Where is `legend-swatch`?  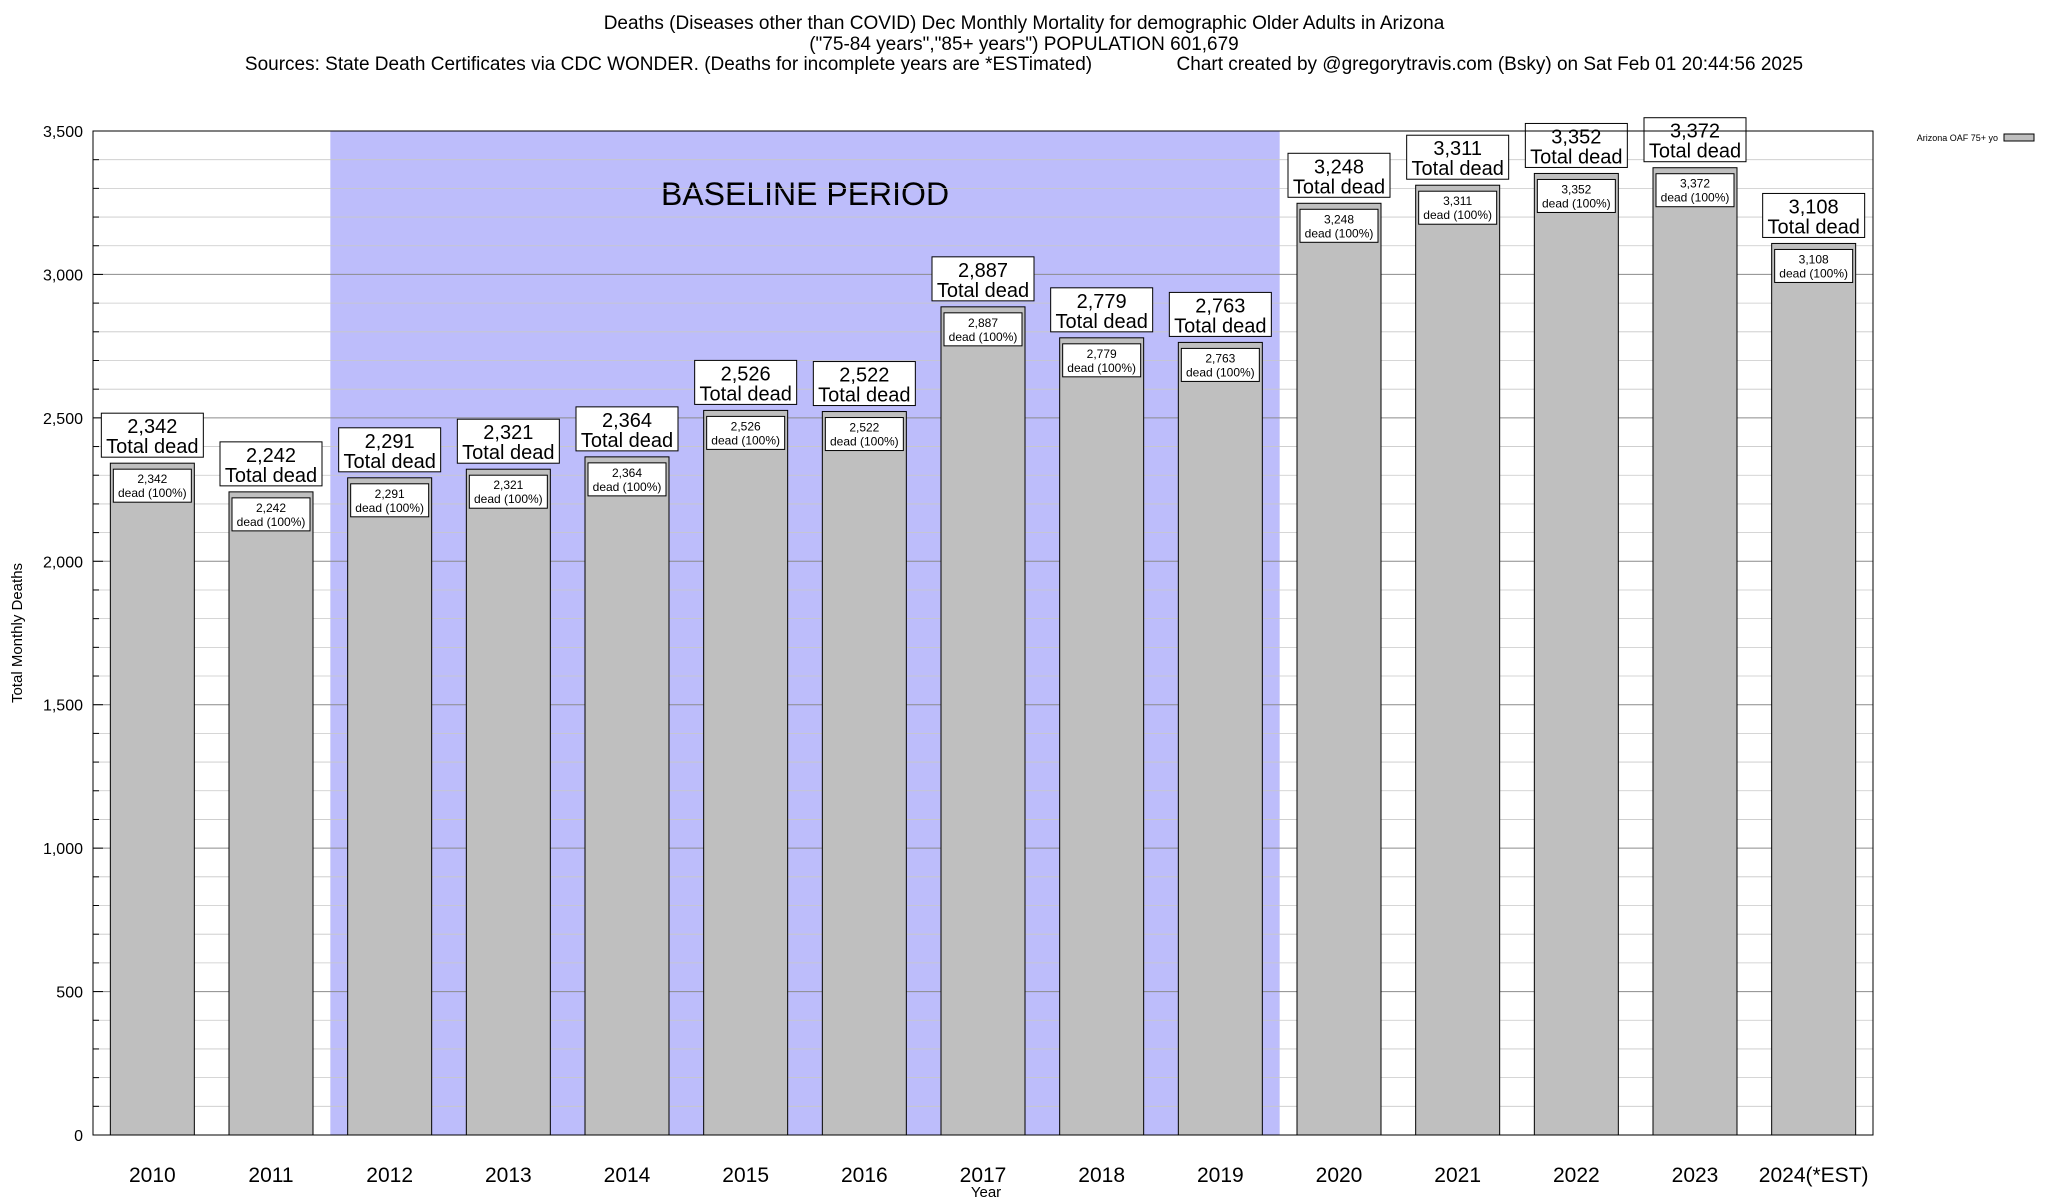 legend-swatch is located at coordinates (2019, 137).